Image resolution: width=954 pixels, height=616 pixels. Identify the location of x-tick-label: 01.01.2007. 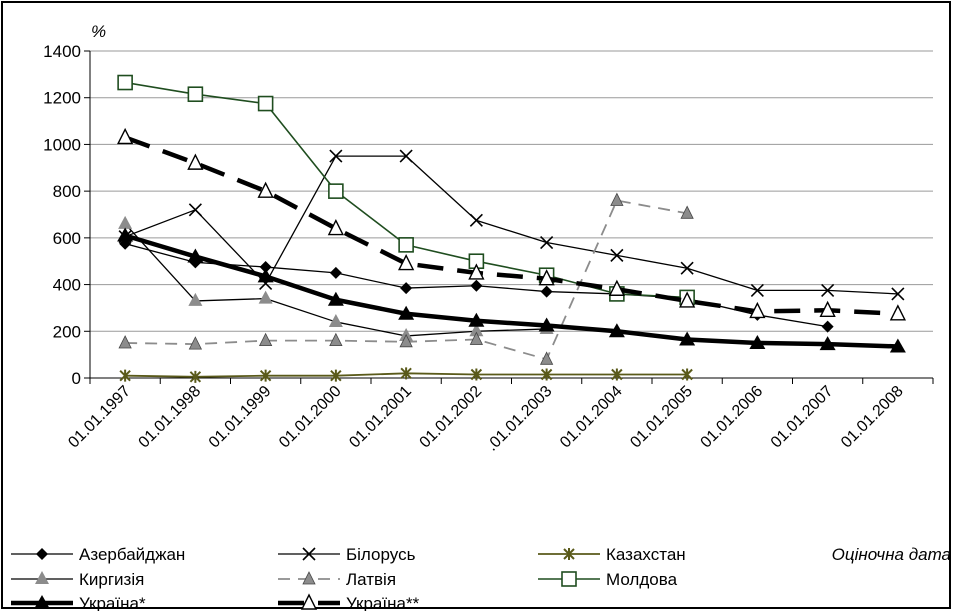
(802, 417).